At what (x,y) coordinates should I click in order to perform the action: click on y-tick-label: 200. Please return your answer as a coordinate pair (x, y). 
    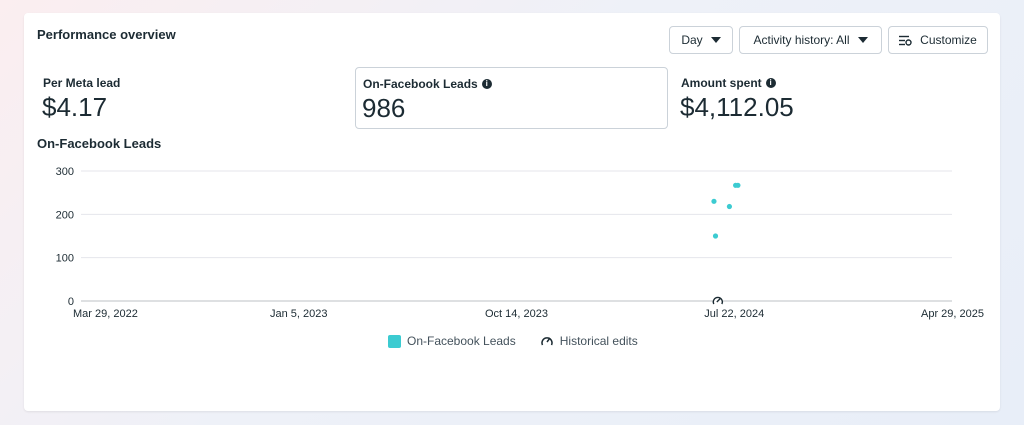
    Looking at the image, I should click on (65, 215).